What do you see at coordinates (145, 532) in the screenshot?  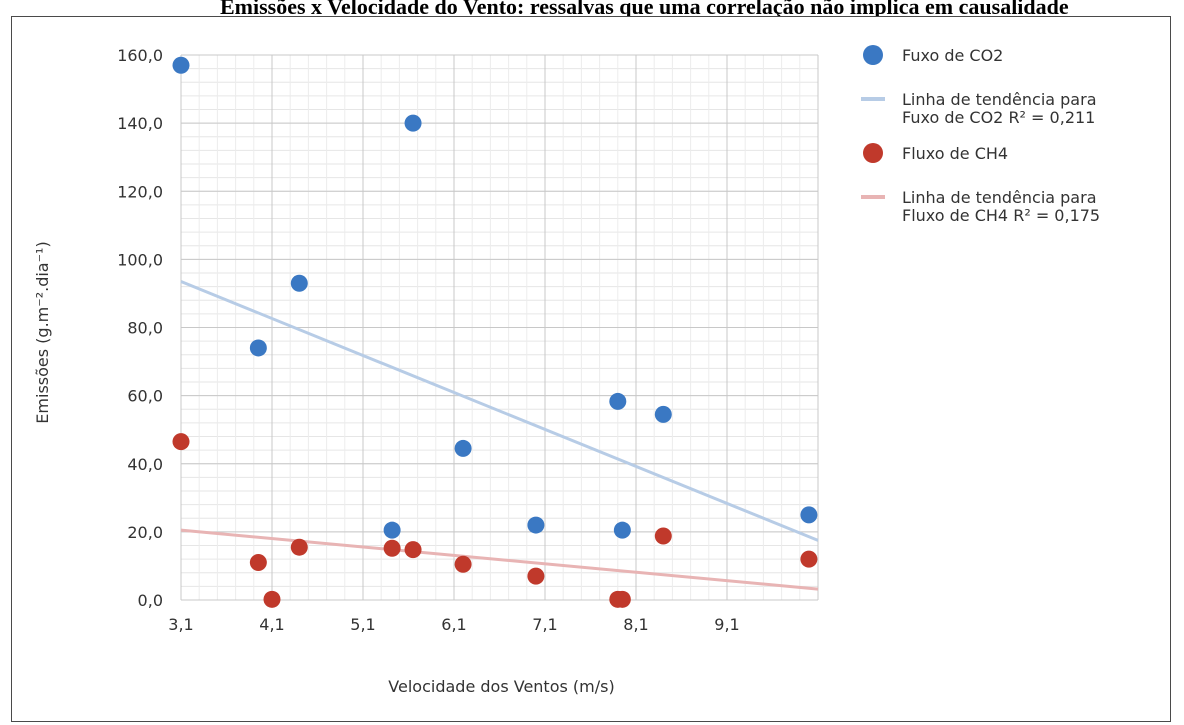 I see `y-tick-label: 20,0` at bounding box center [145, 532].